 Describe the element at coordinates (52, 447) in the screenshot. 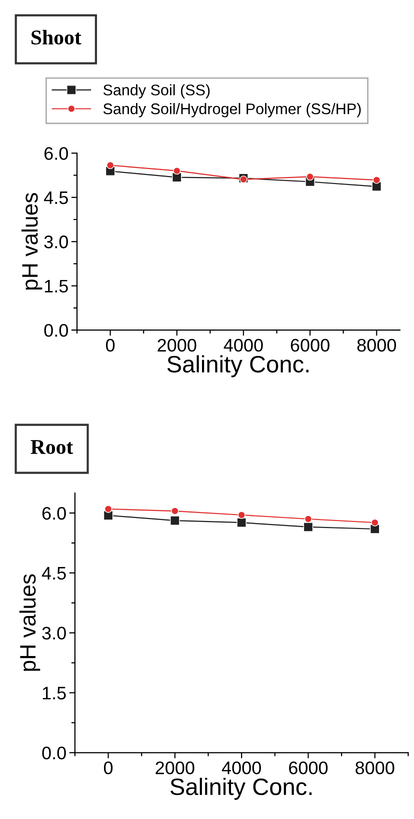

I see `chart-title: Root` at that location.